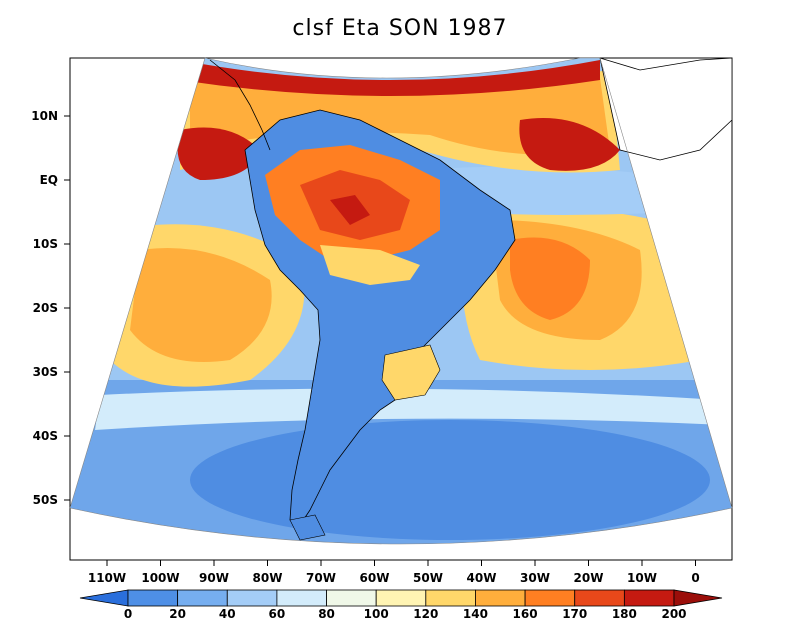 The height and width of the screenshot is (618, 800). What do you see at coordinates (160, 578) in the screenshot?
I see `lon-label: 100W` at bounding box center [160, 578].